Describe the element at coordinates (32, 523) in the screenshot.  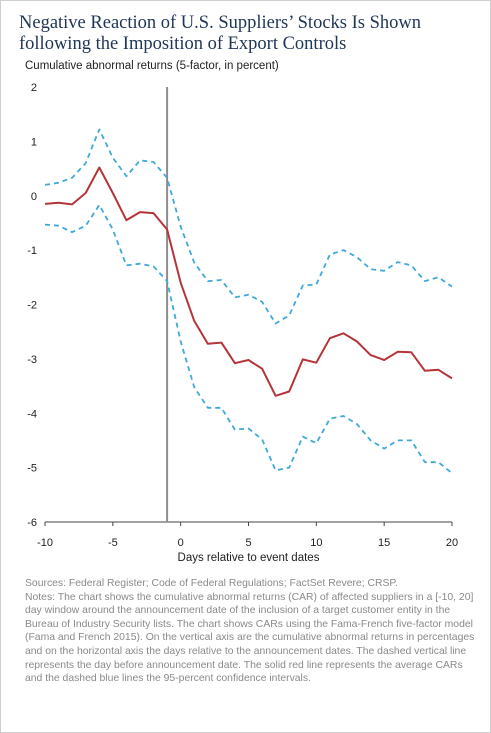
I see `y-tick-label: -6` at that location.